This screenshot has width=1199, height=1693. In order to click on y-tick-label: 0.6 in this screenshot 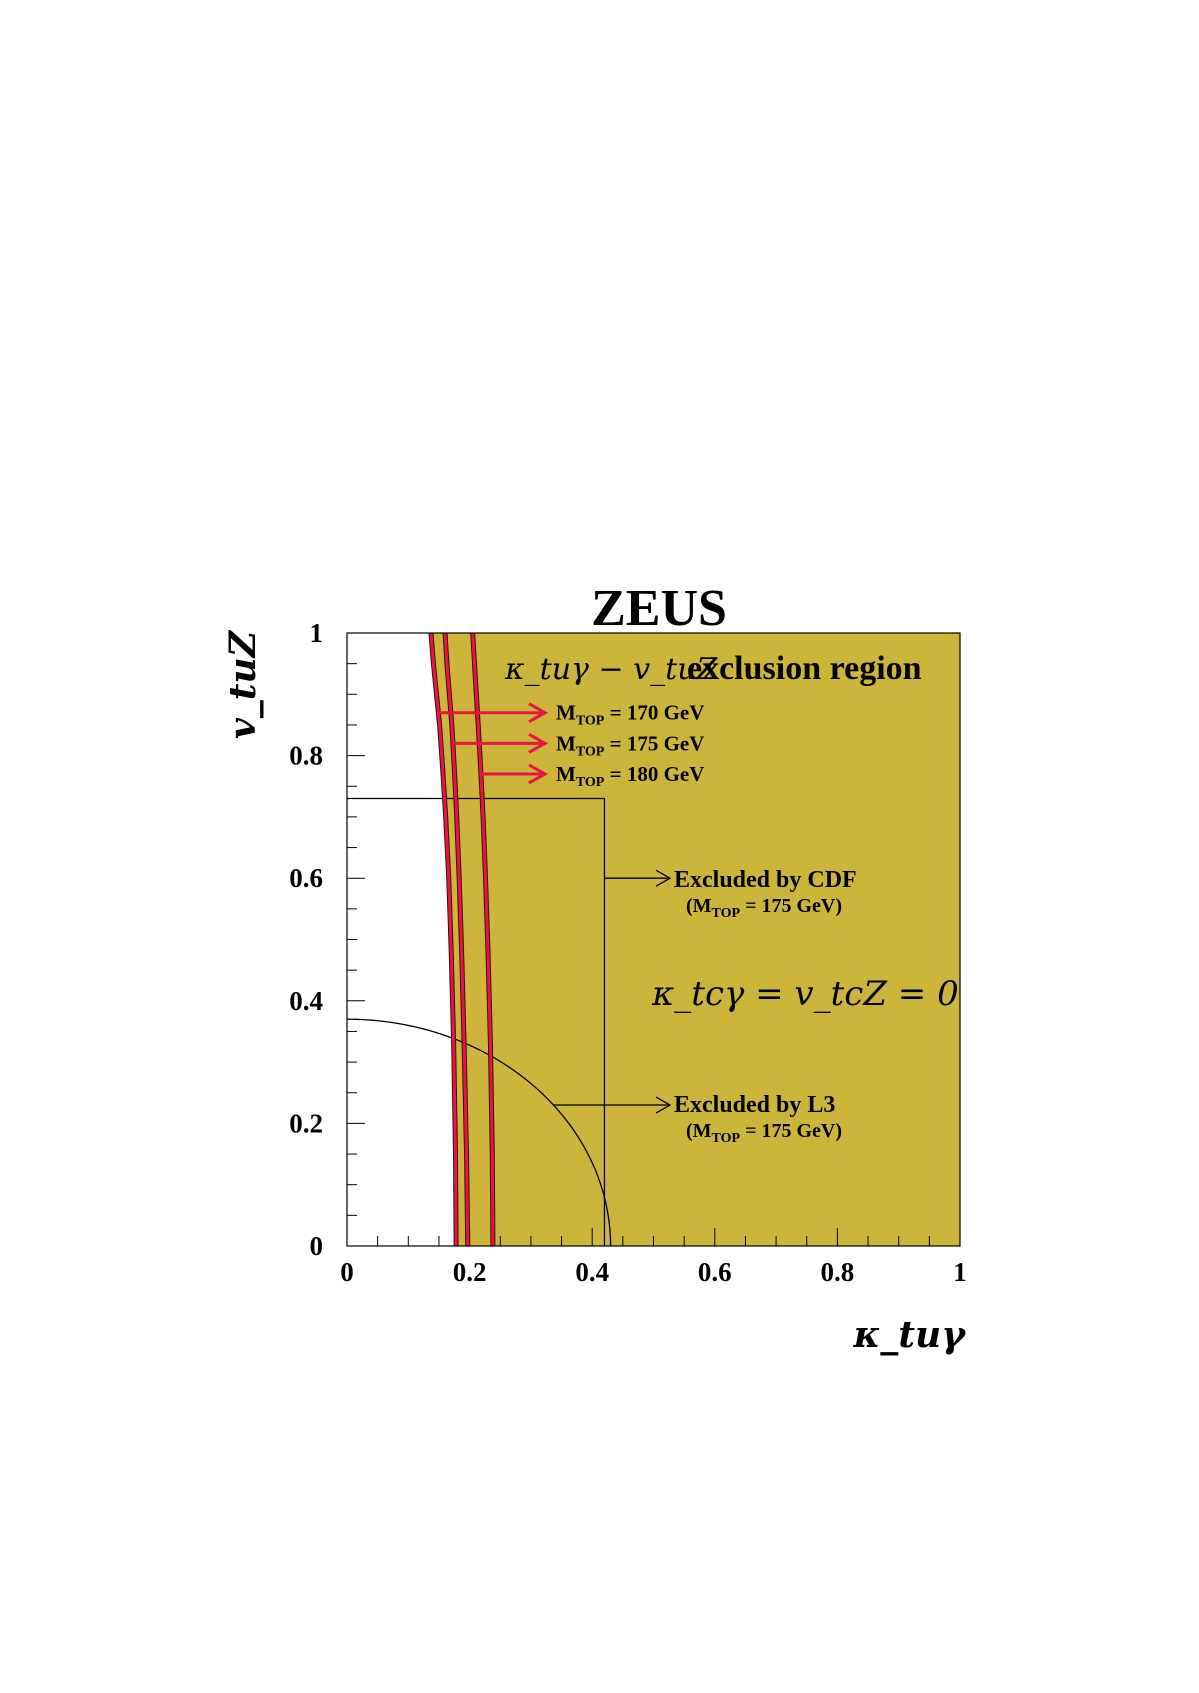, I will do `click(306, 878)`.